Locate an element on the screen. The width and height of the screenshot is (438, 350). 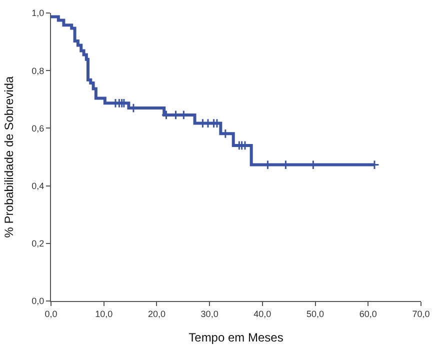
x-tick-label: 40,0 is located at coordinates (263, 313).